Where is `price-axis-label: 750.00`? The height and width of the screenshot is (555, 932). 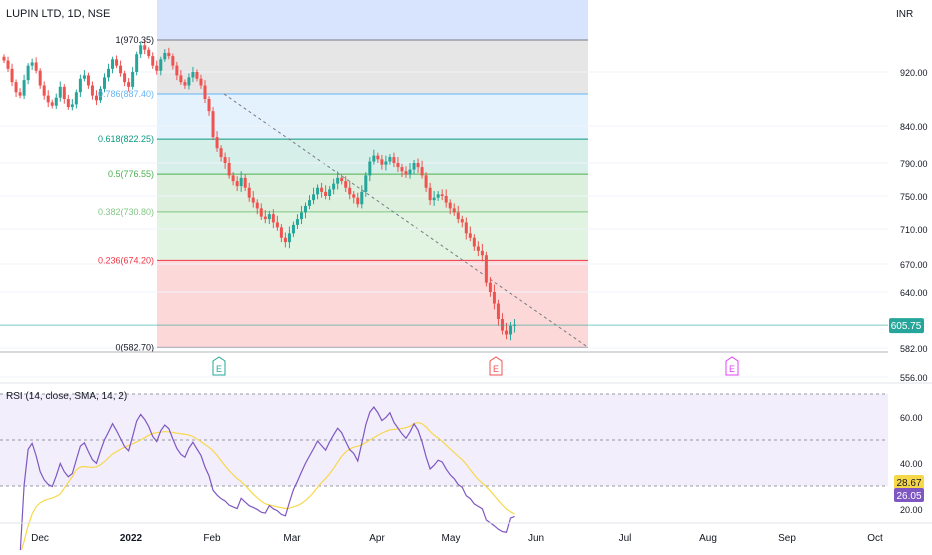
price-axis-label: 750.00 is located at coordinates (914, 197).